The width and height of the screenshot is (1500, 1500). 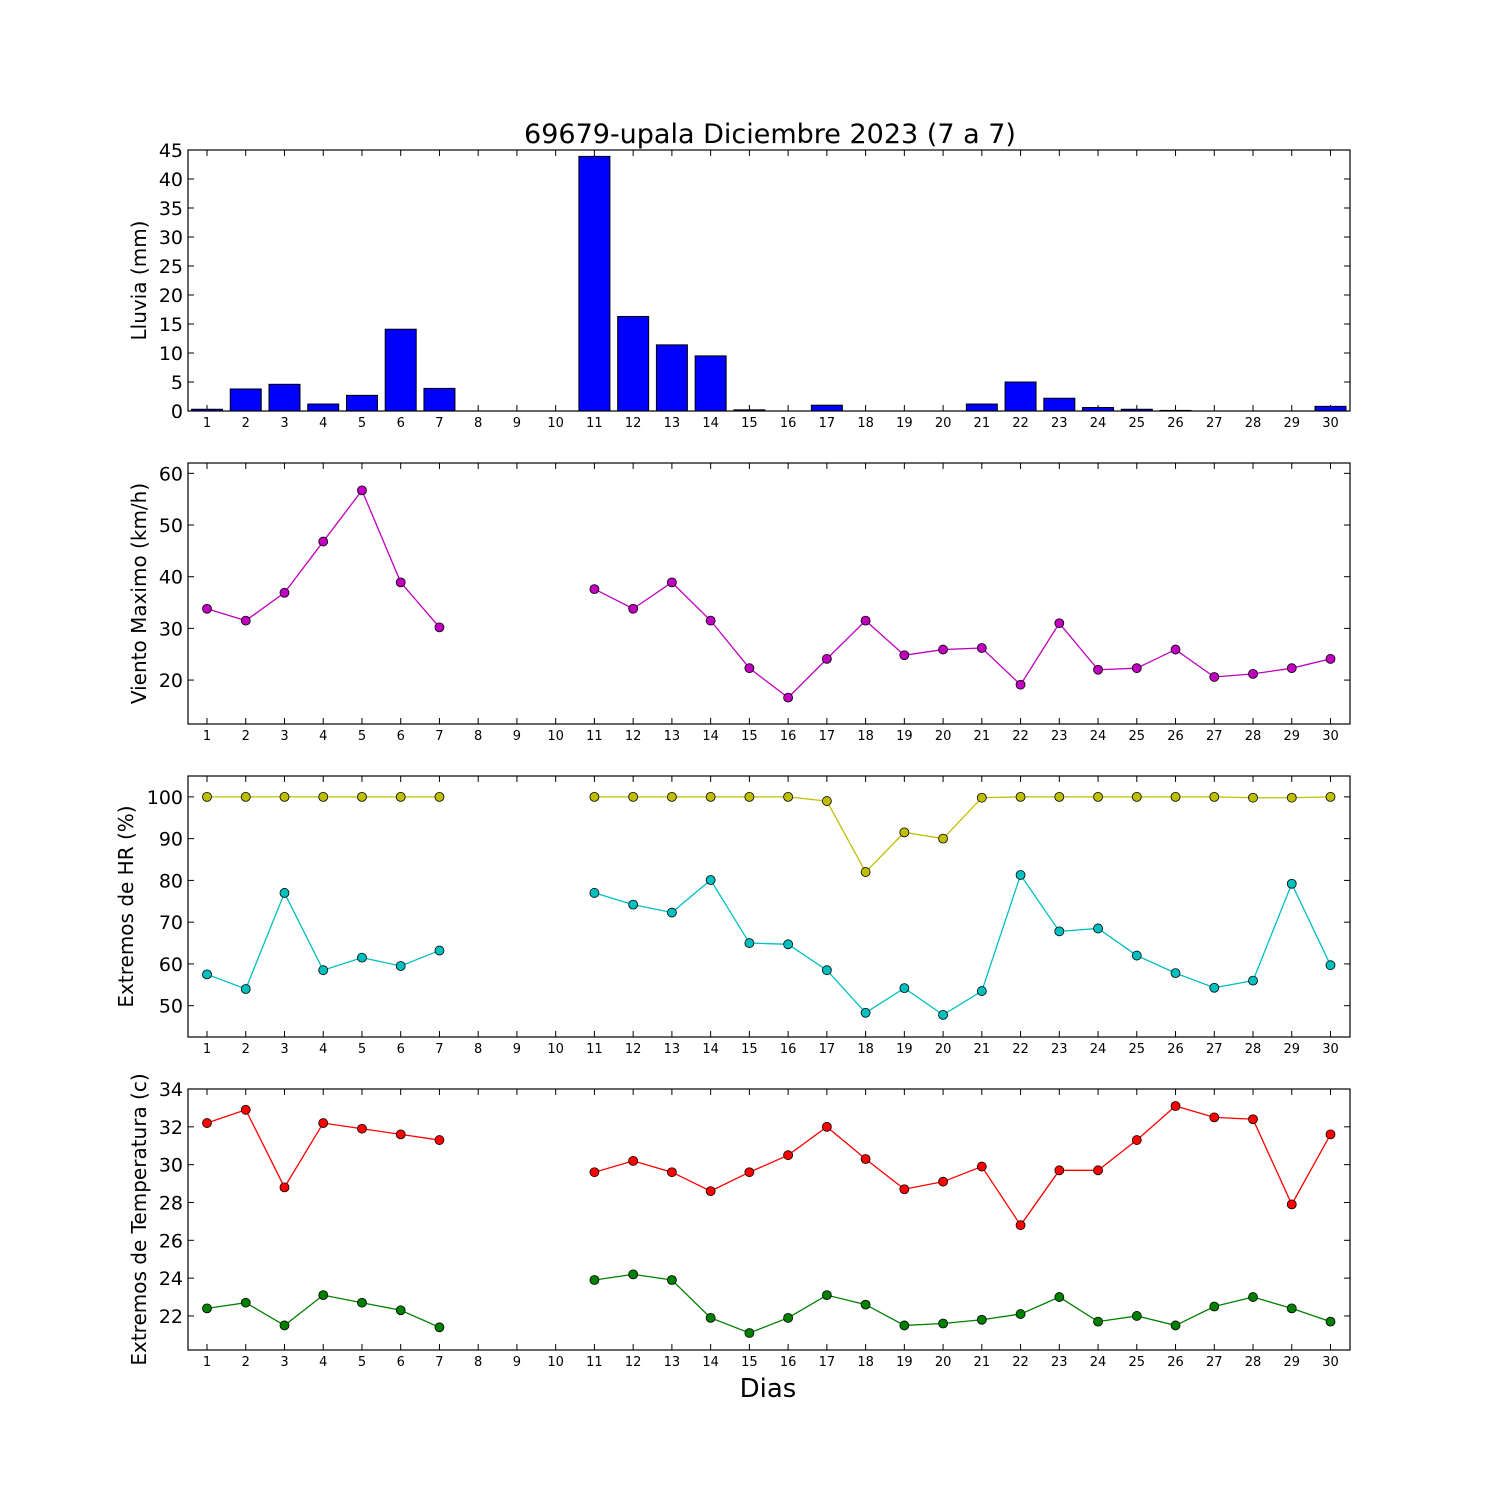 I want to click on hr-ytick-label: 50, so click(x=171, y=1007).